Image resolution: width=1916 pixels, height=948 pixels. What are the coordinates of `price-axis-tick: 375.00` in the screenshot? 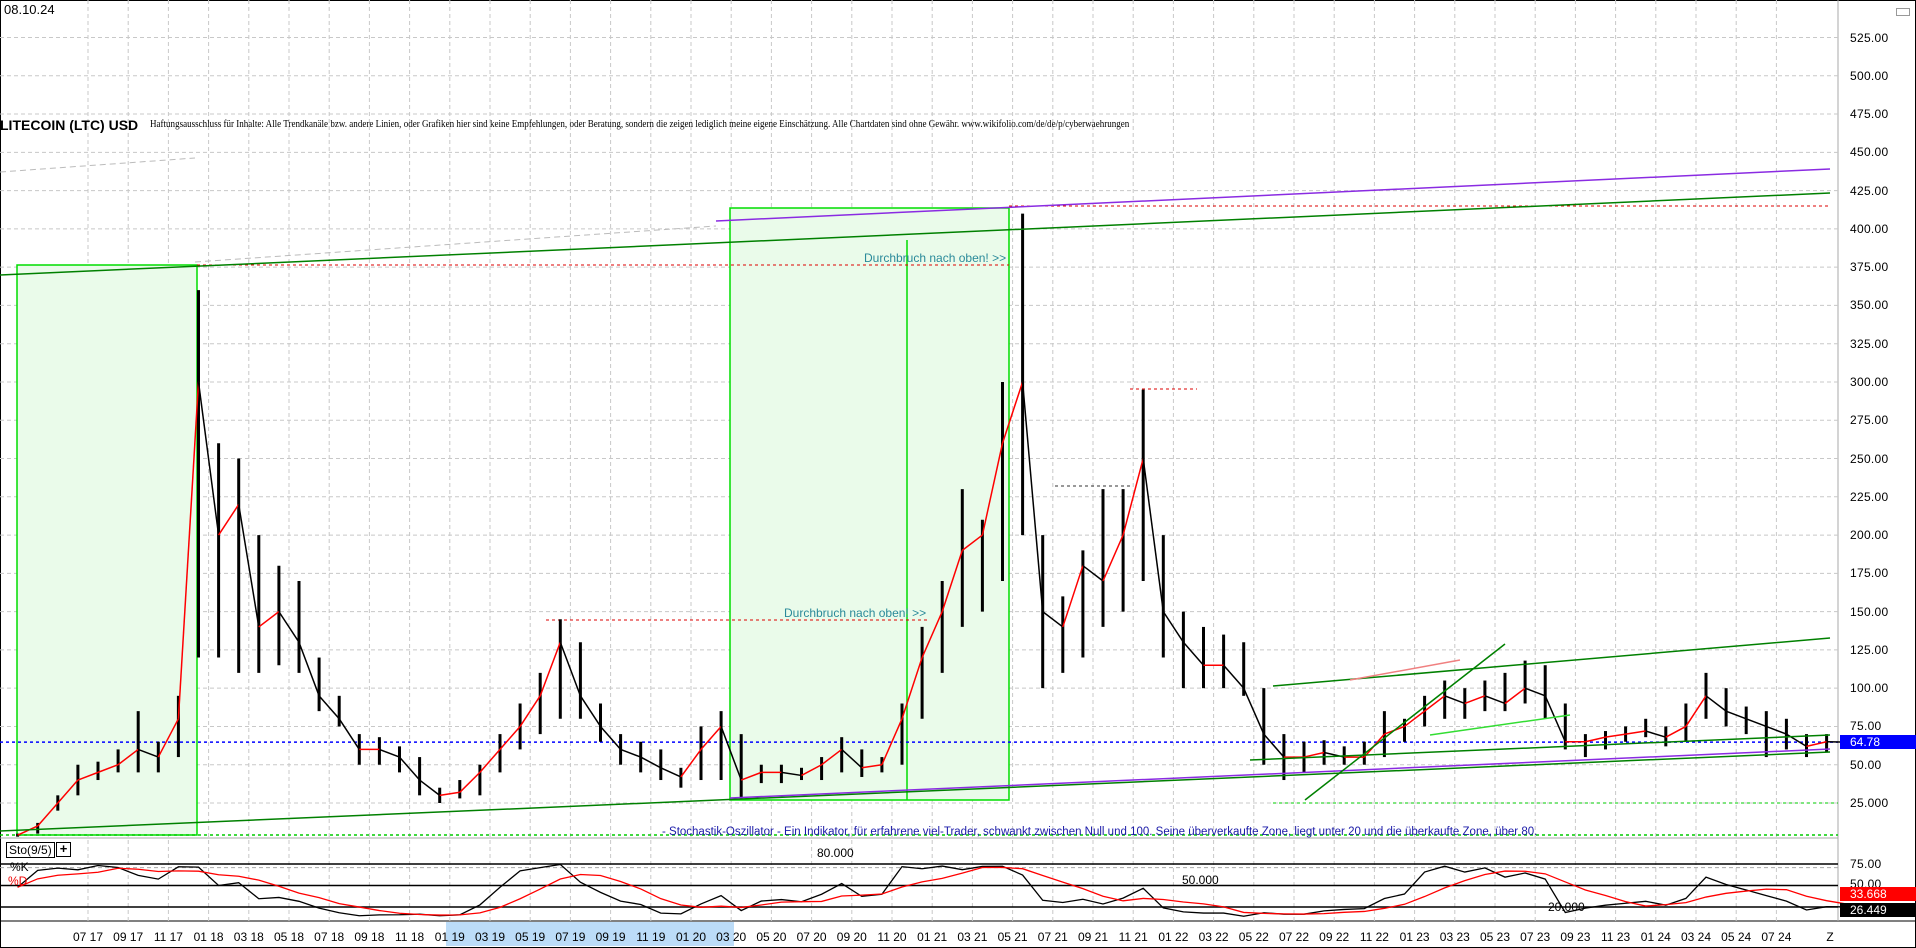 It's located at (1869, 267).